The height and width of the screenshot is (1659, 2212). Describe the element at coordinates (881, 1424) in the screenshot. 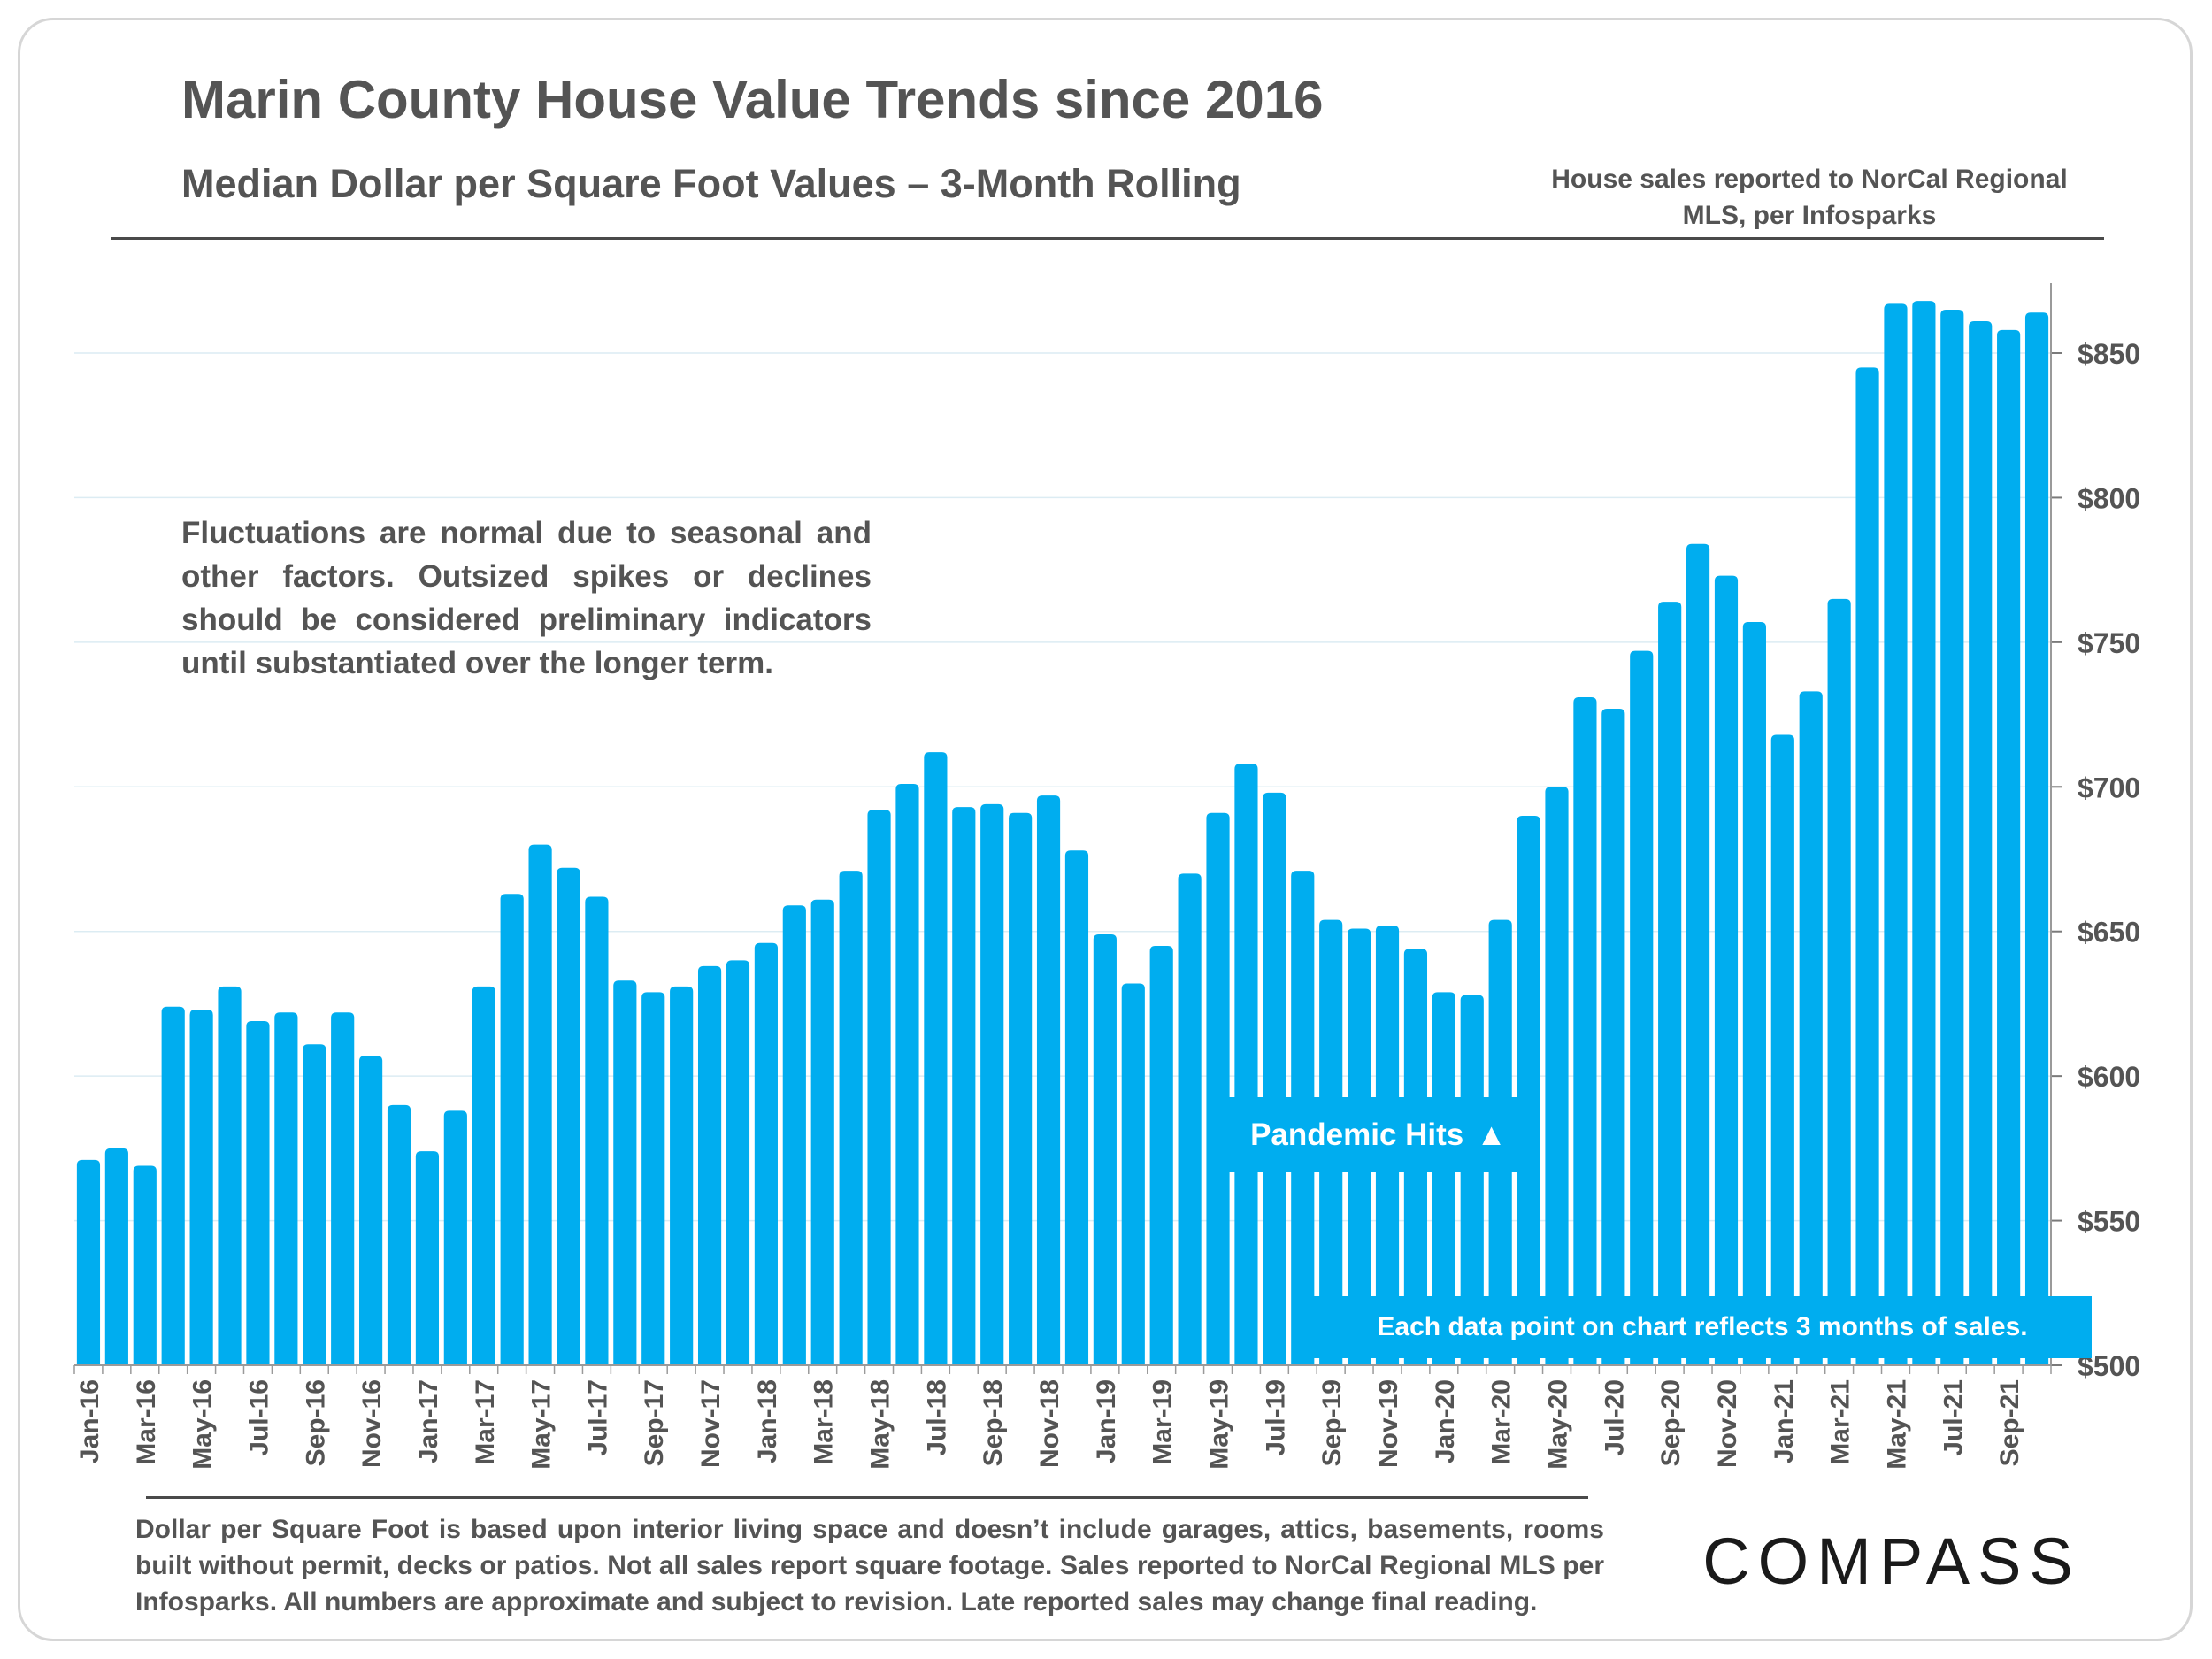

I see `x-tick-label: May-18` at that location.